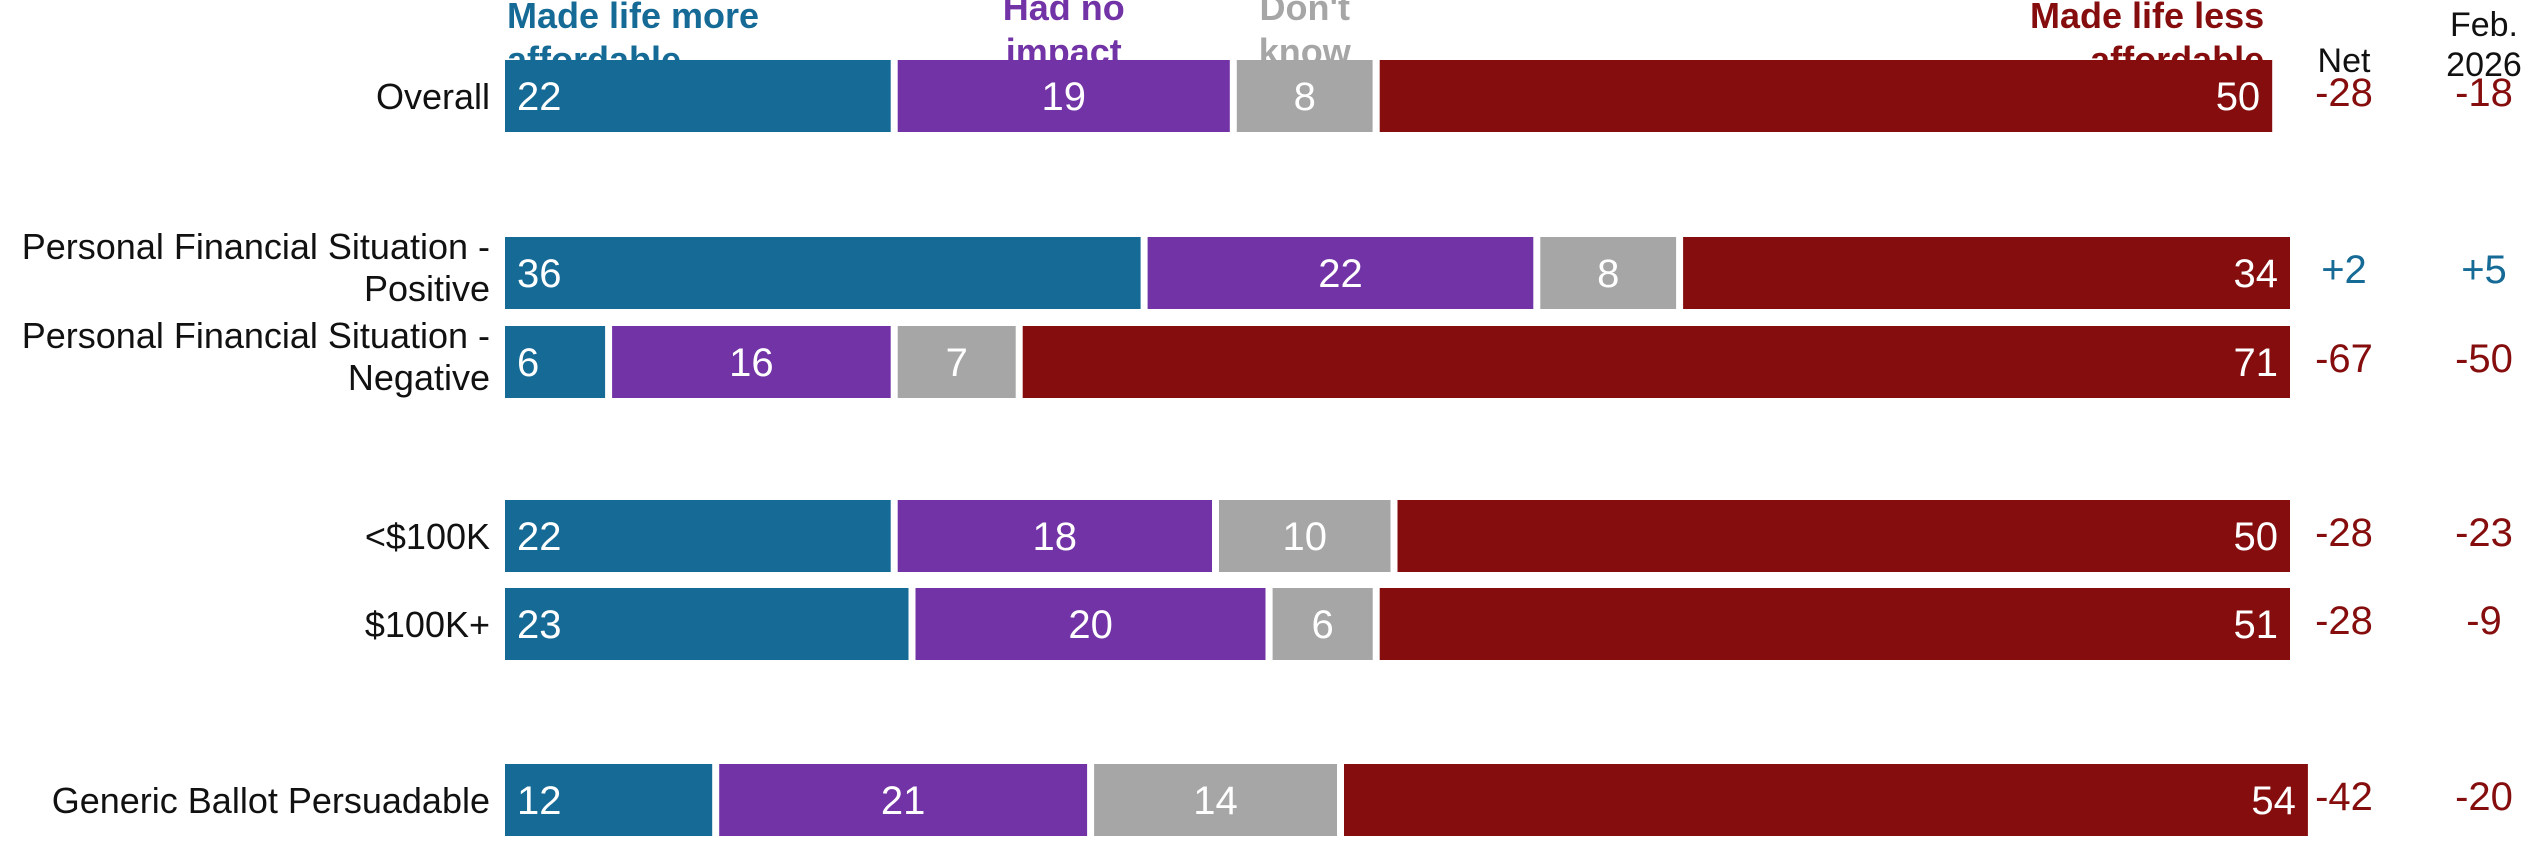  What do you see at coordinates (2484, 65) in the screenshot?
I see `column-header-feb-2026-line: 2026` at bounding box center [2484, 65].